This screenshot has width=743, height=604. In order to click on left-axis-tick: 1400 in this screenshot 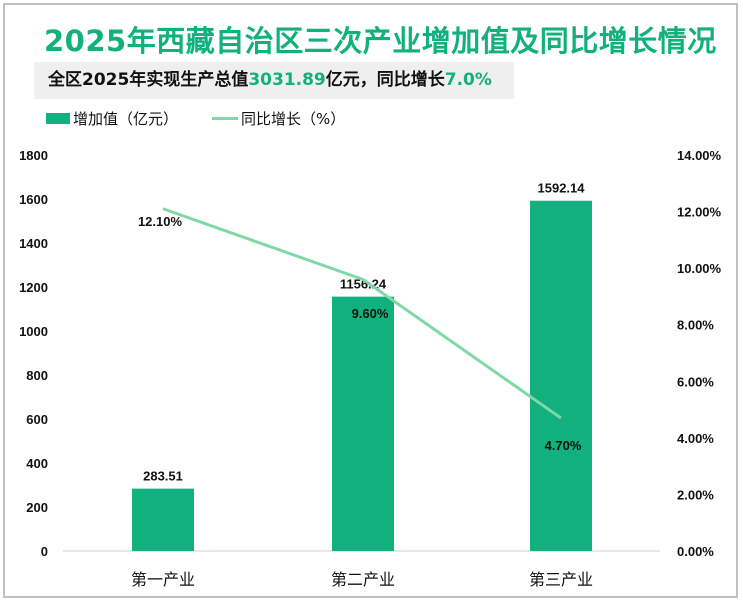, I will do `click(33, 243)`.